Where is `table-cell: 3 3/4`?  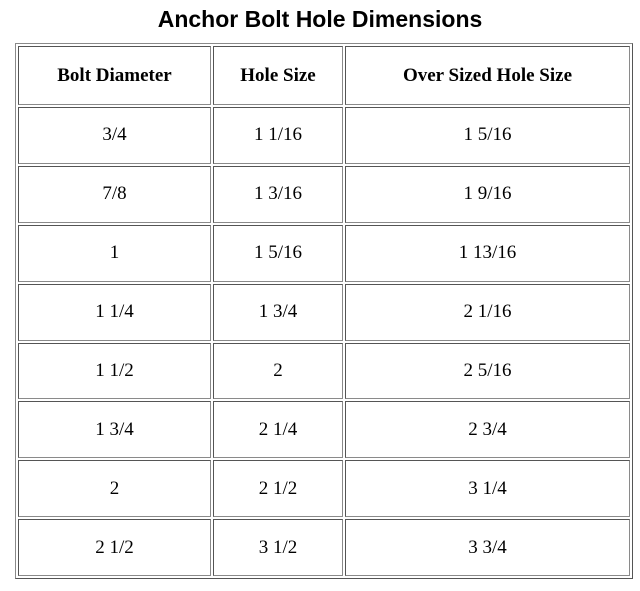
table-cell: 3 3/4 is located at coordinates (487, 547).